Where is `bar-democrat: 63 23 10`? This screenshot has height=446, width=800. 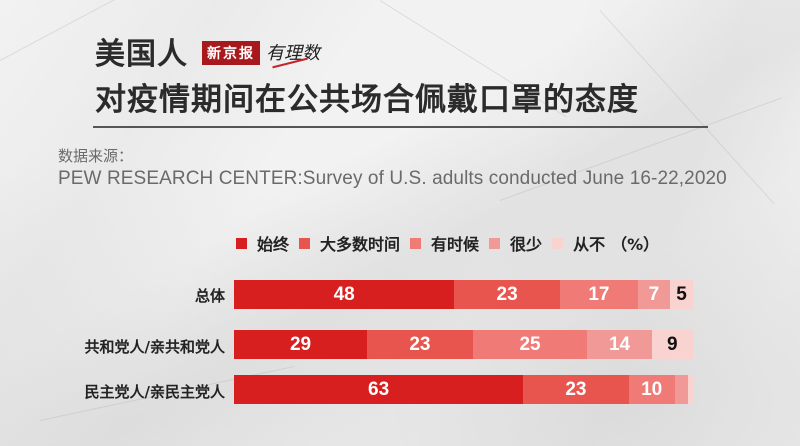
bar-democrat: 63 23 10 is located at coordinates (463, 389).